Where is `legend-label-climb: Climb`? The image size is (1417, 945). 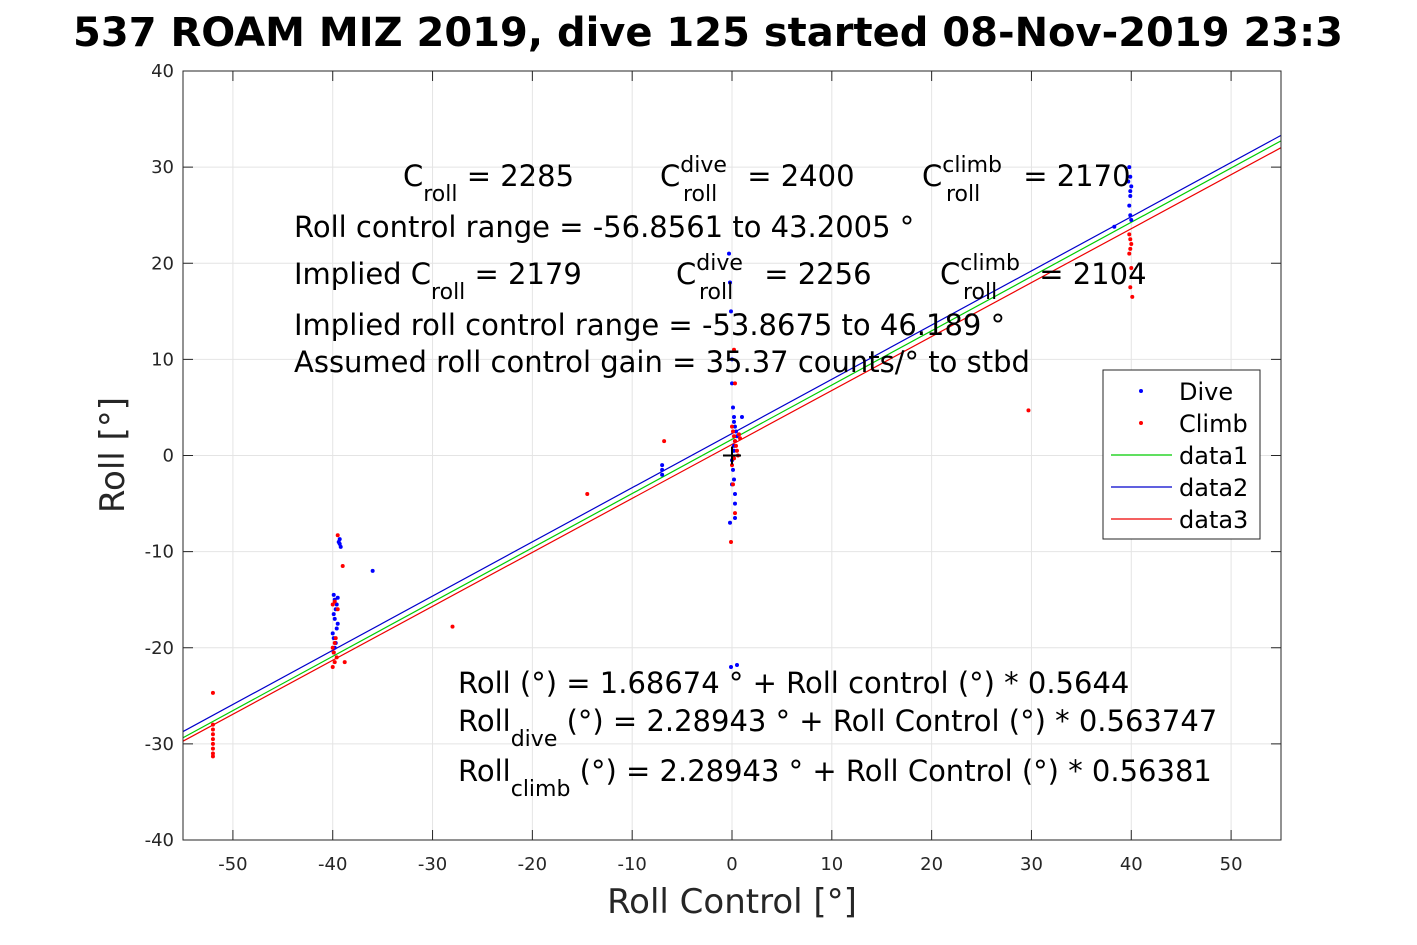
legend-label-climb: Climb is located at coordinates (1213, 424).